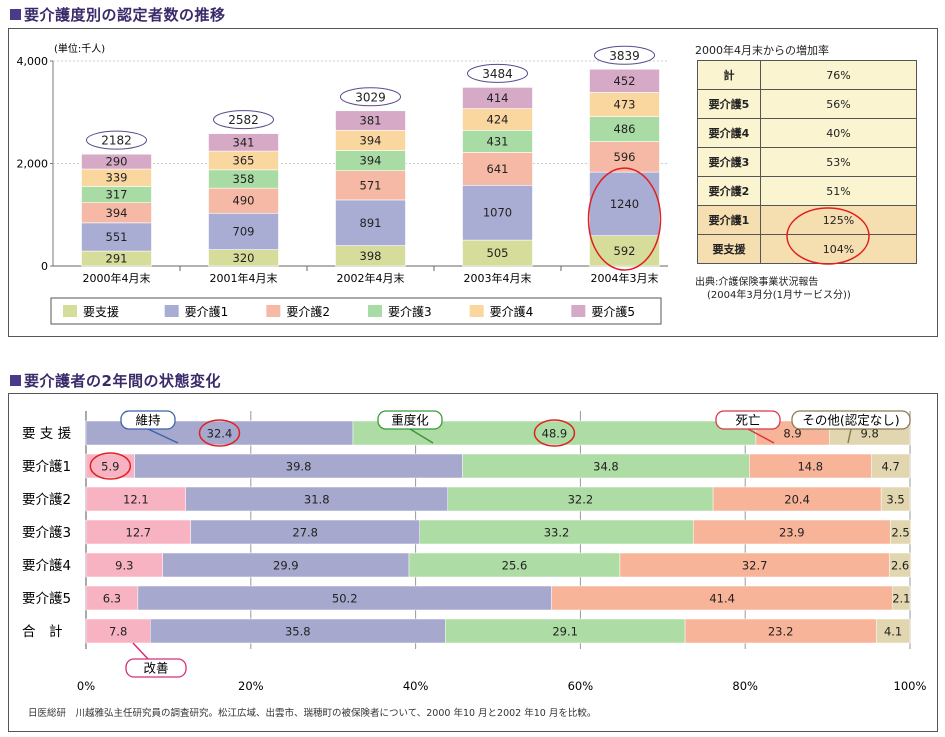 The image size is (945, 737). I want to click on data-label: 452, so click(625, 81).